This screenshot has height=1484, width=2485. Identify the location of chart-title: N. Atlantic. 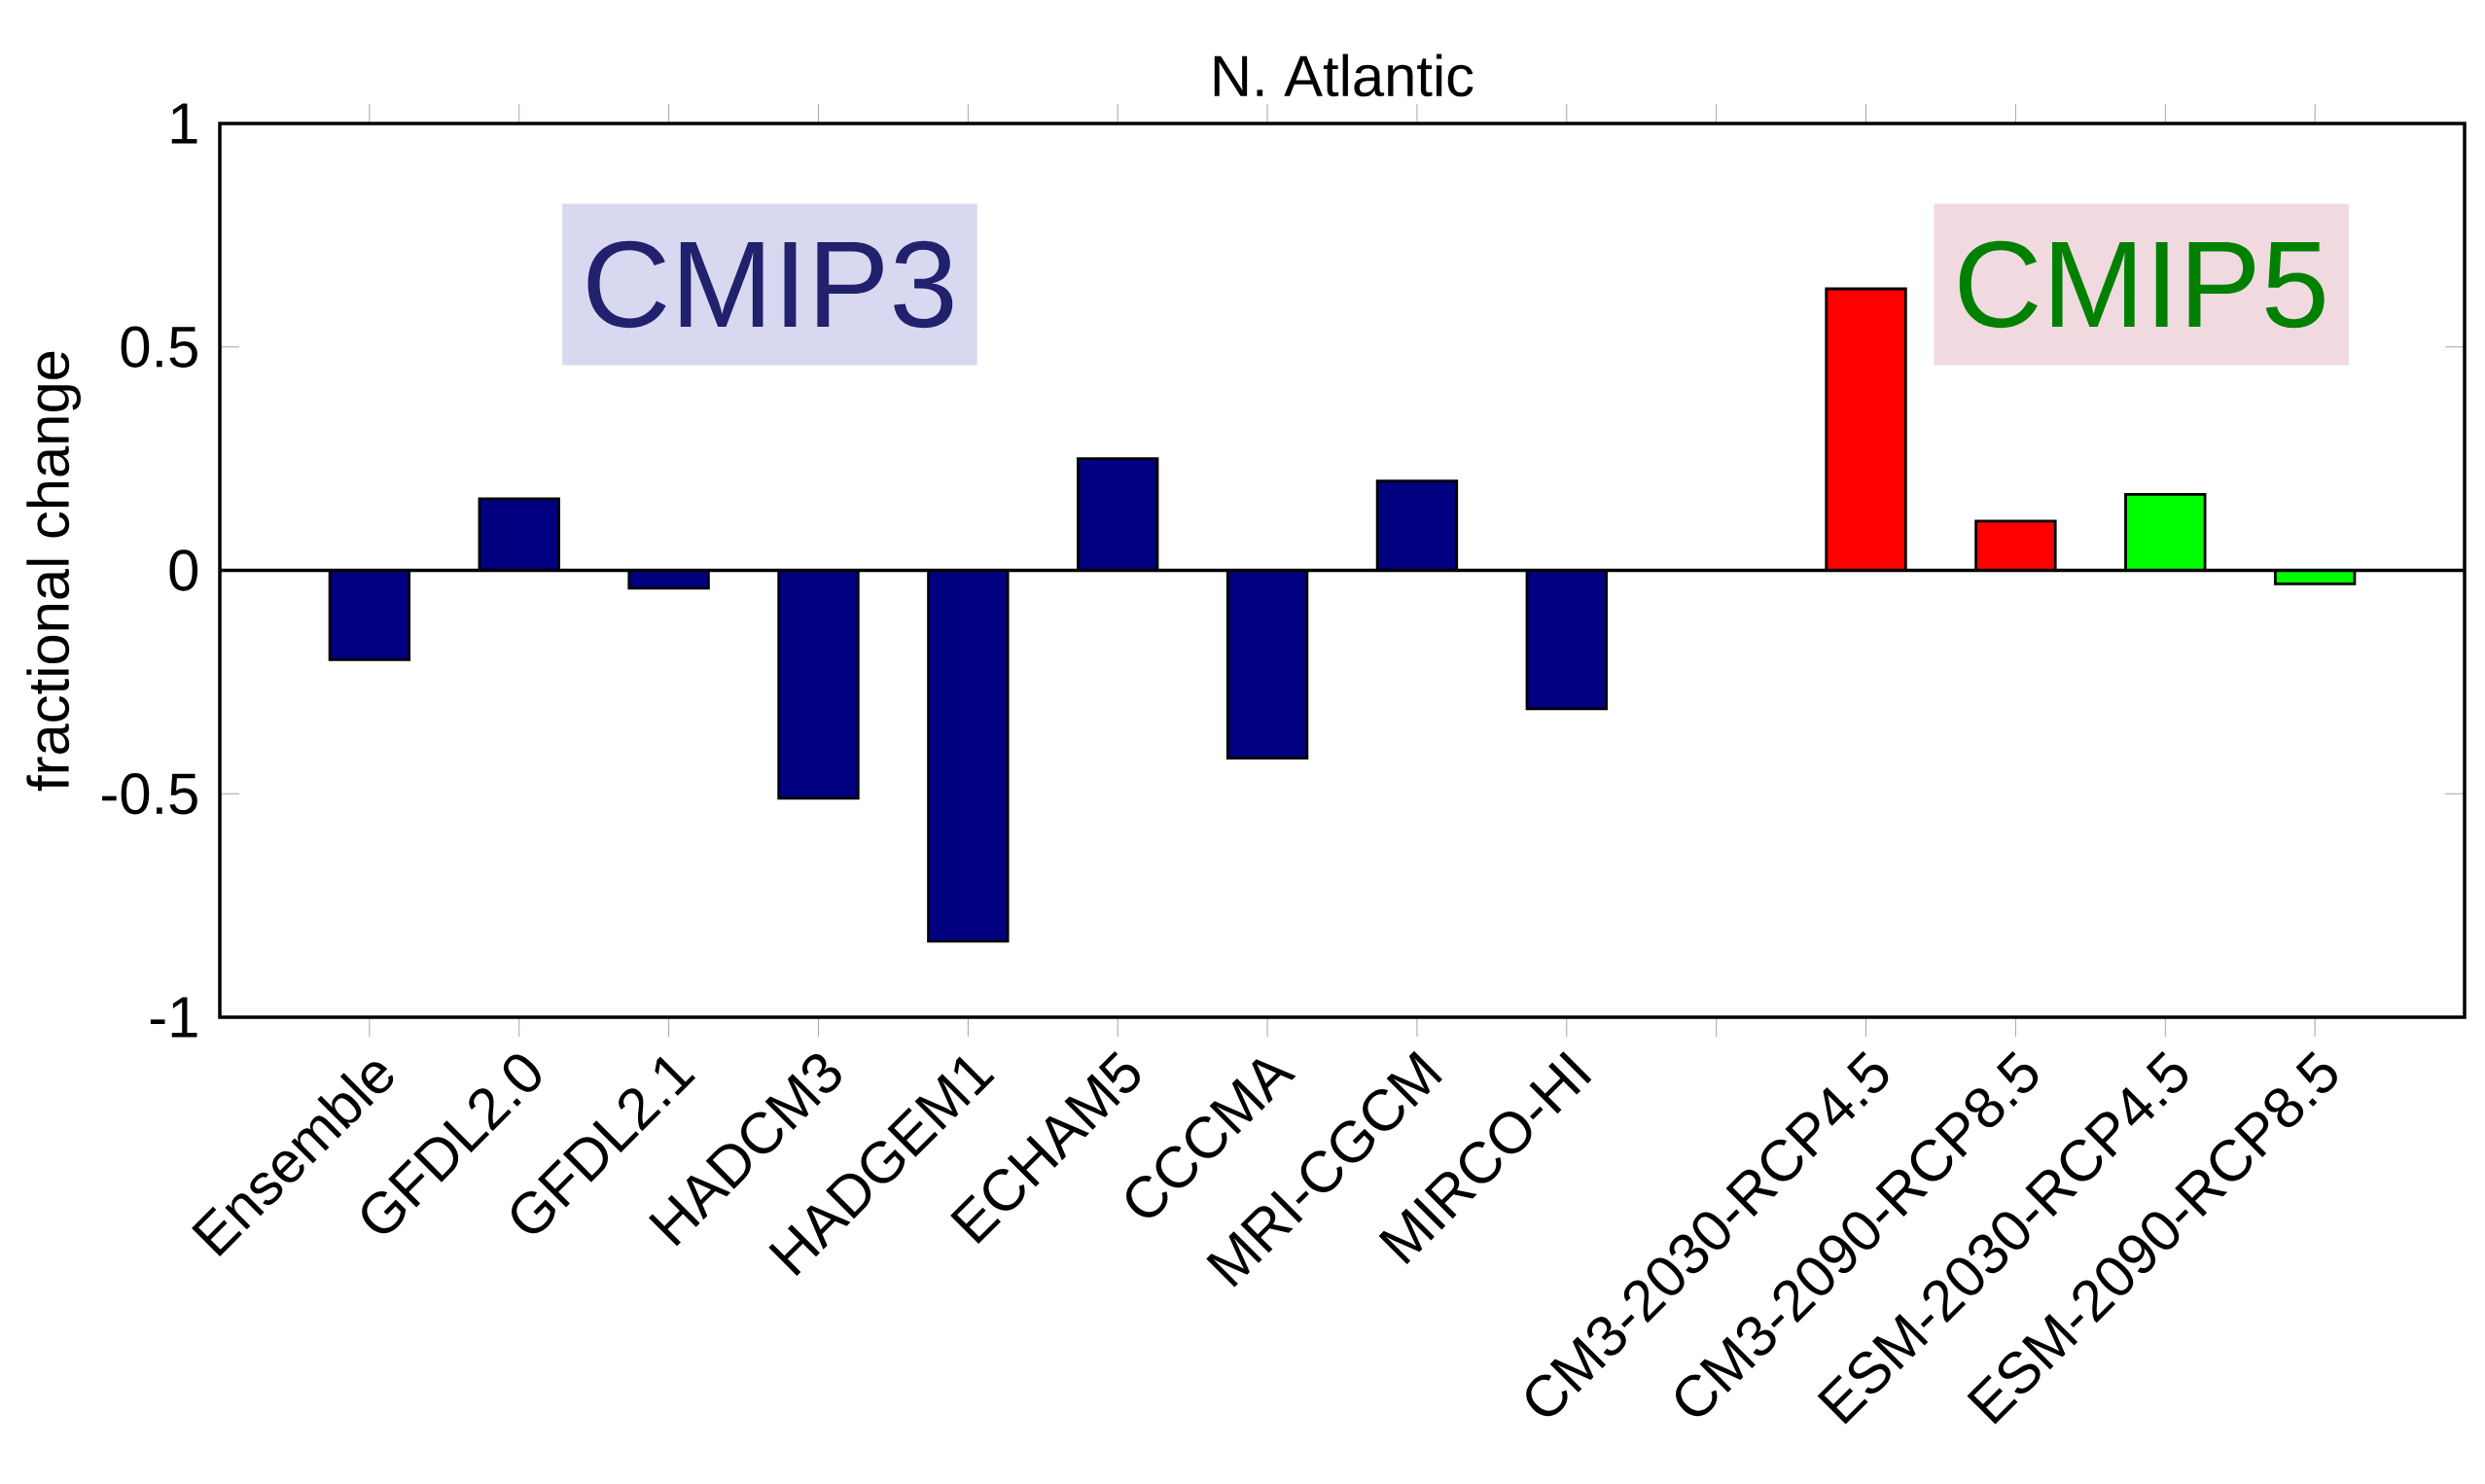
(1343, 75).